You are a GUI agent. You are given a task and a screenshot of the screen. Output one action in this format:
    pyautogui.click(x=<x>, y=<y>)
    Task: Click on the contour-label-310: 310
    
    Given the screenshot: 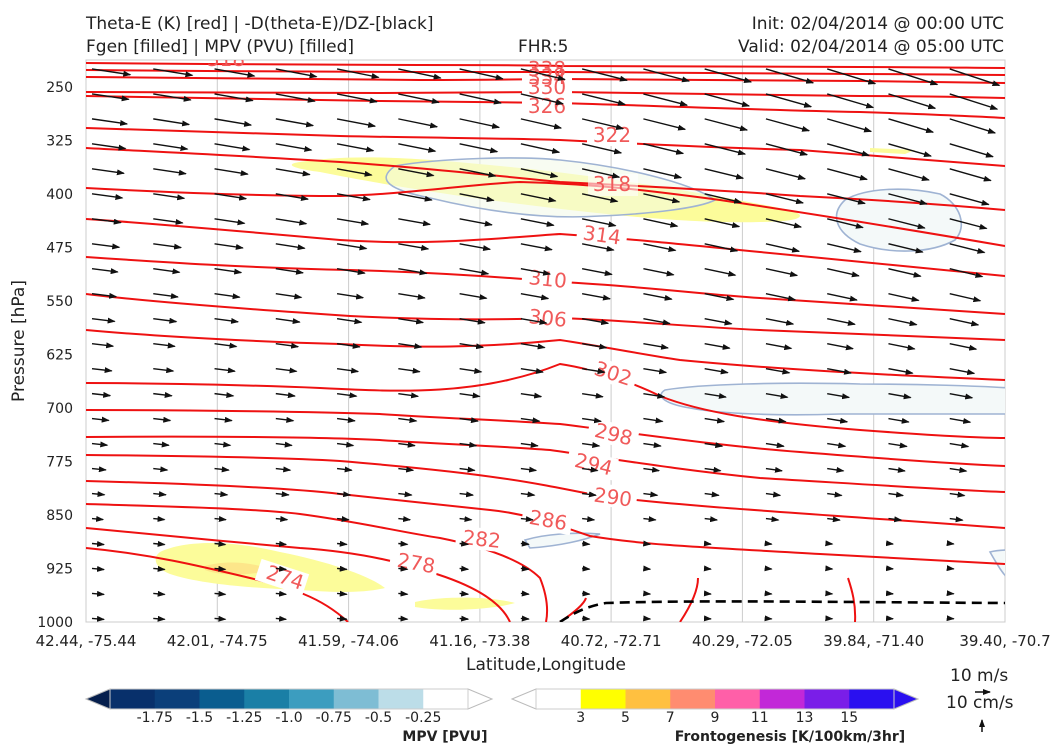 What is the action you would take?
    pyautogui.click(x=547, y=279)
    